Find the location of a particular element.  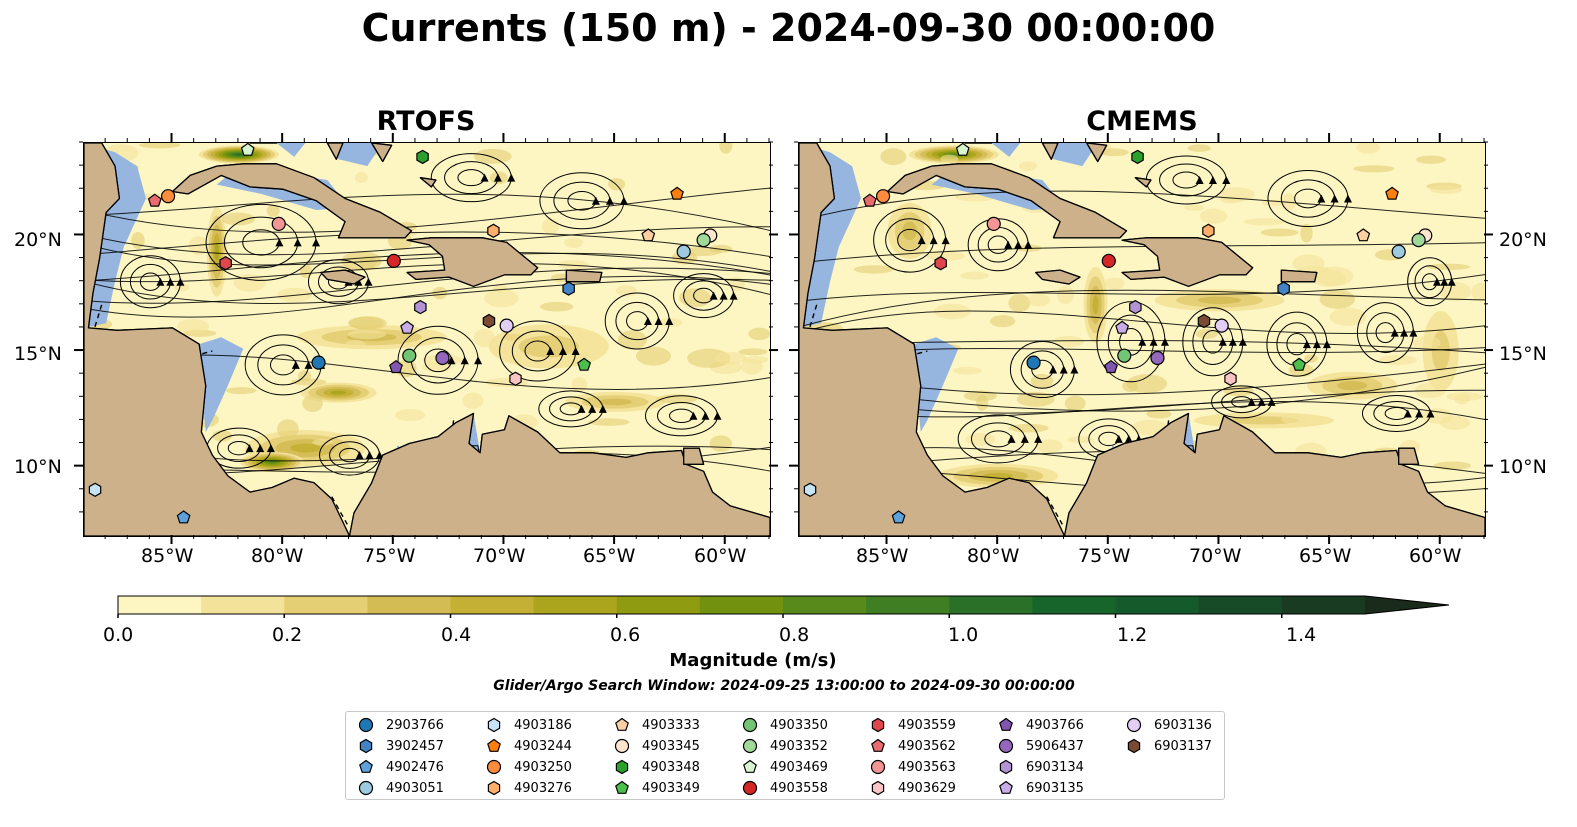

legend-label: 6903134 is located at coordinates (1055, 767).